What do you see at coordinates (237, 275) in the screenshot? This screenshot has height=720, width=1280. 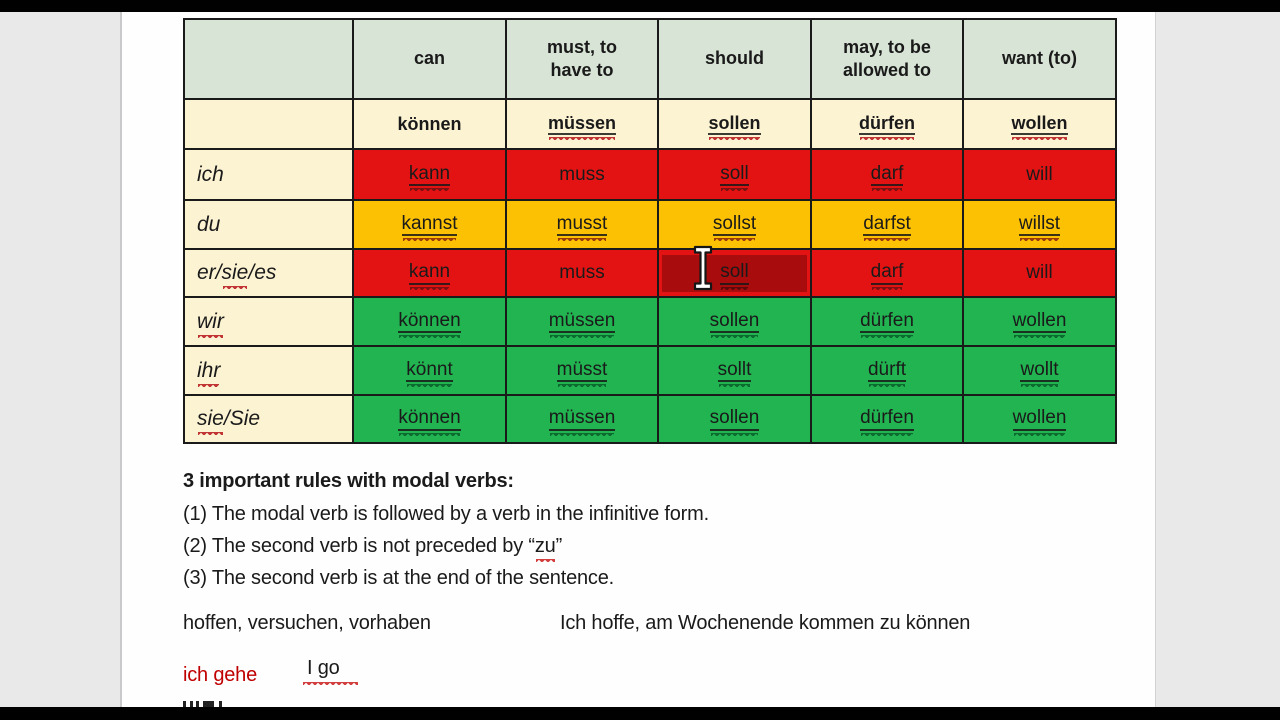 I see `pronoun-label: er/sie/es` at bounding box center [237, 275].